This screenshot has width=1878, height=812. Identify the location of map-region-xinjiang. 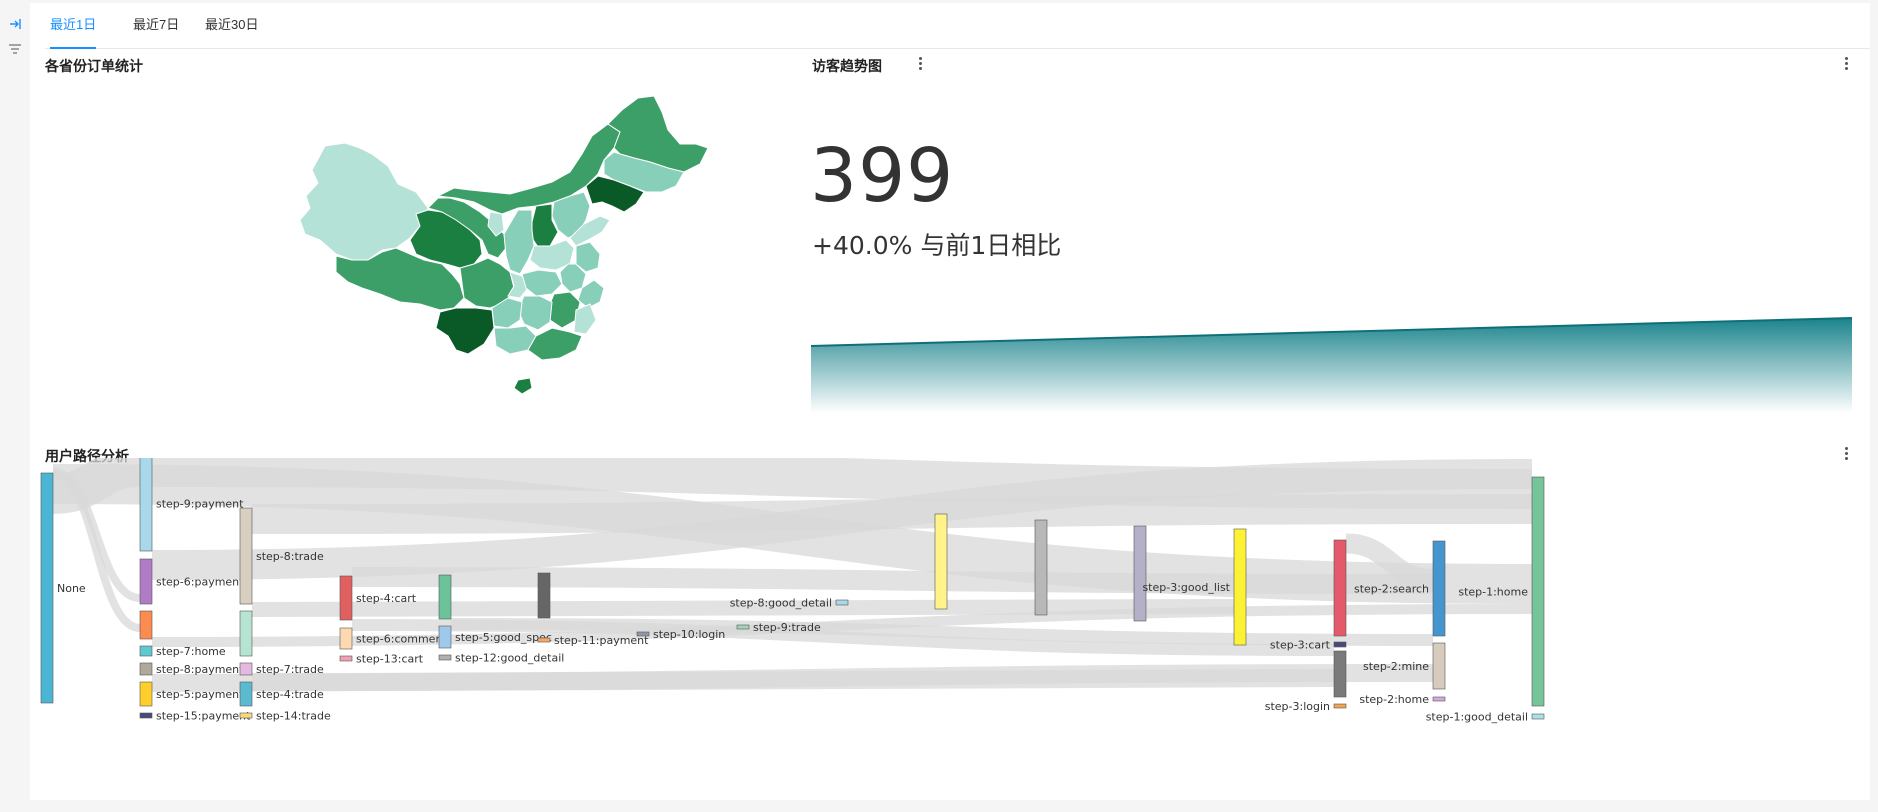
(364, 201).